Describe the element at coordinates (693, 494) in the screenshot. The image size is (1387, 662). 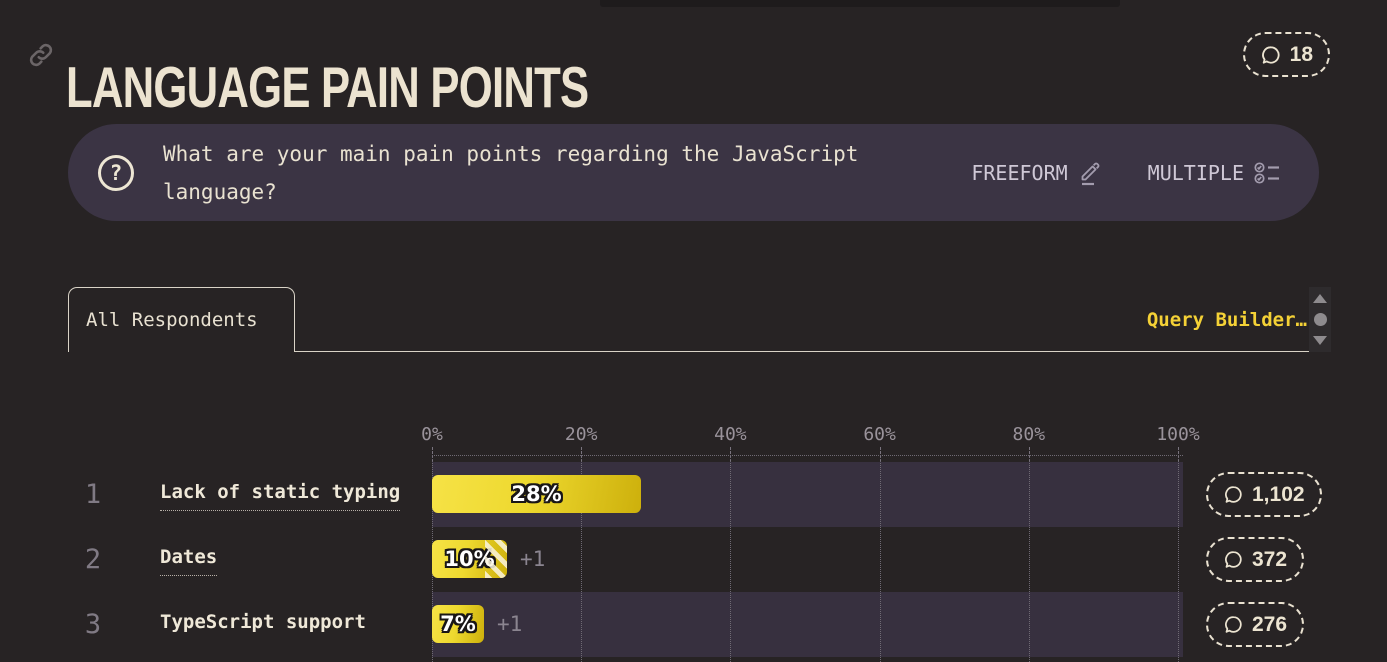
I see `chart-row: 1 Lack of static typing 28% 1,102` at that location.